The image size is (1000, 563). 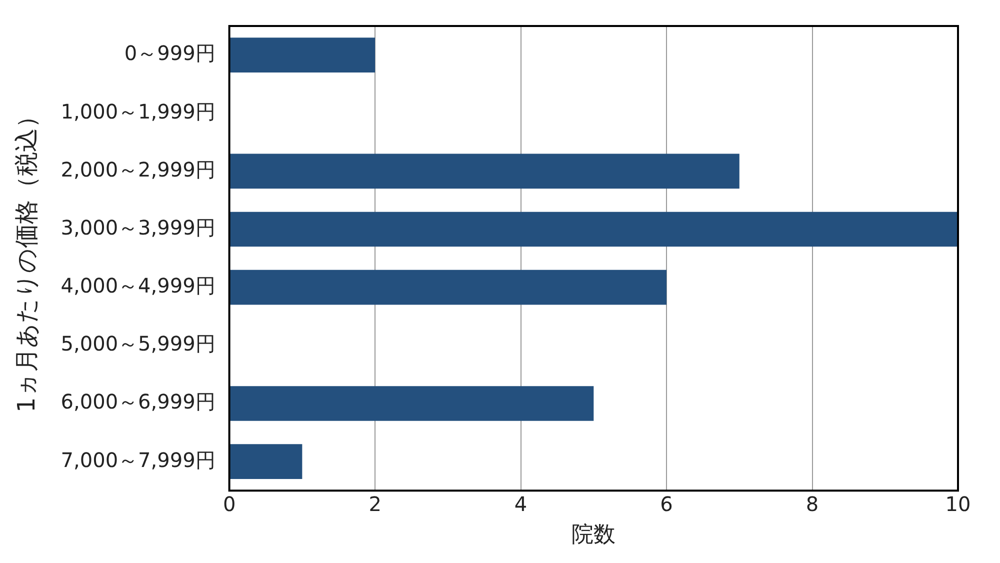 What do you see at coordinates (138, 402) in the screenshot?
I see `y-tick-label: 6,000～6,999円` at bounding box center [138, 402].